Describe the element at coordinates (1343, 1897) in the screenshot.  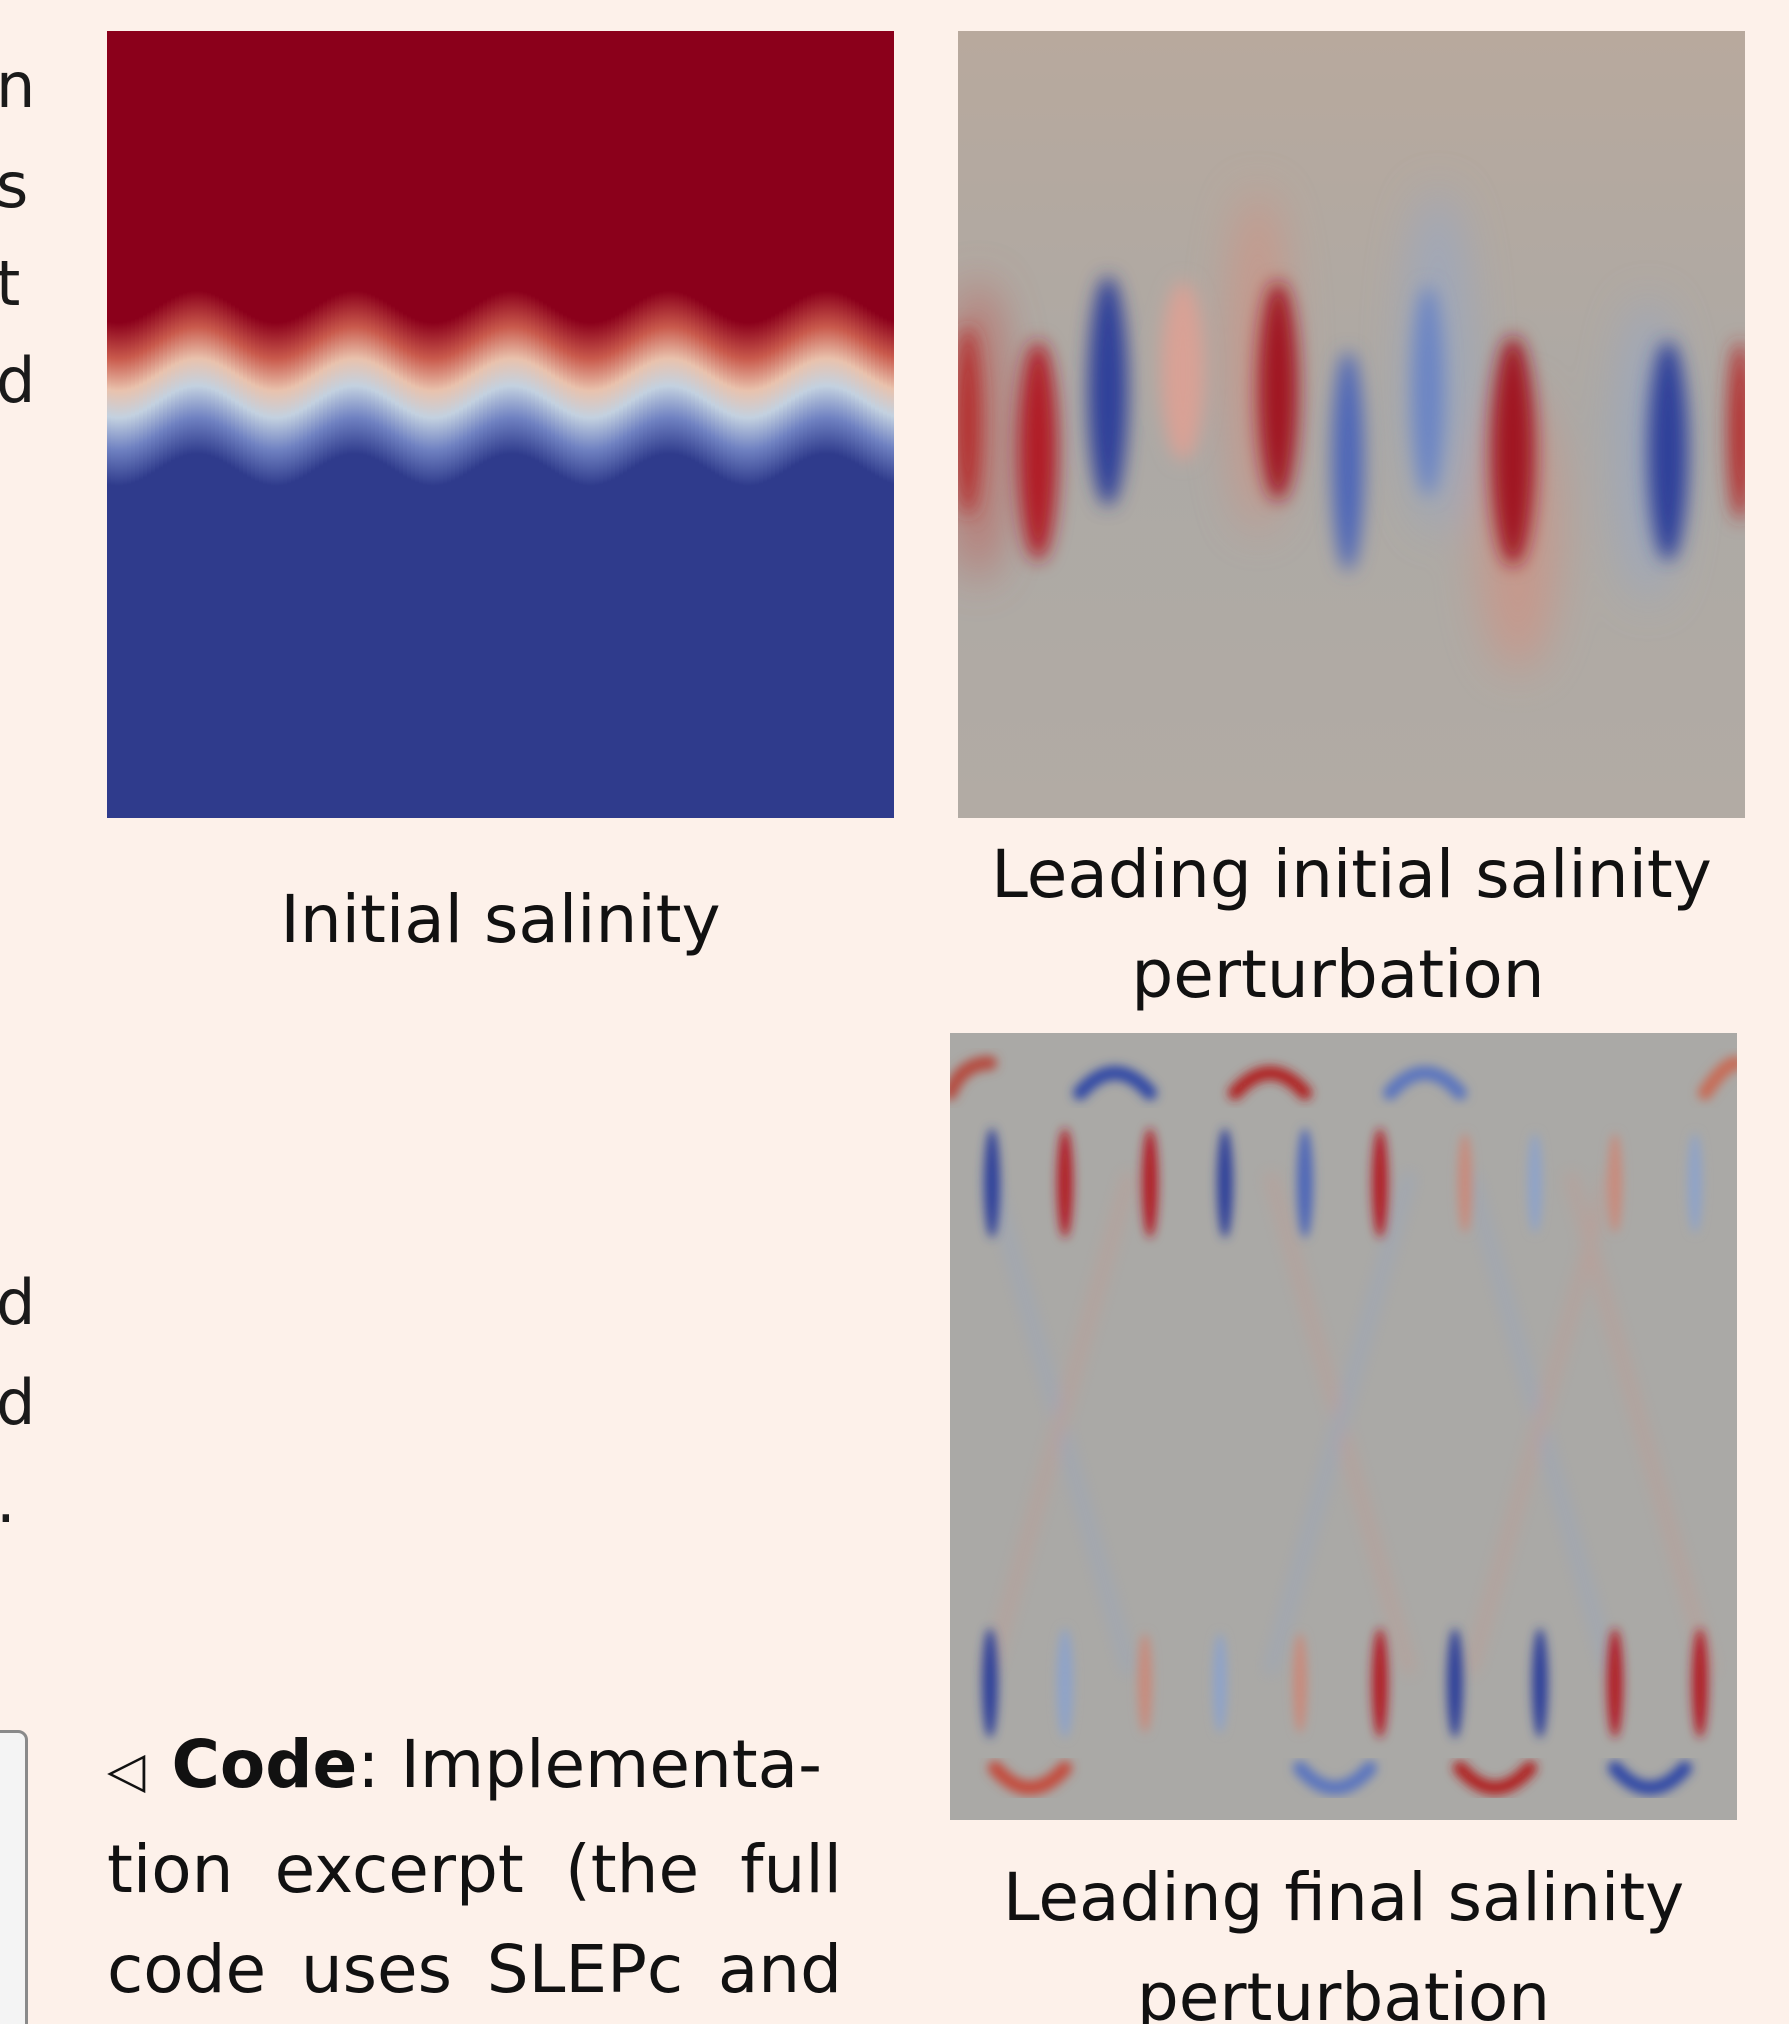
I see `leading-final-perturbation-caption-line1: Leading final salinity` at that location.